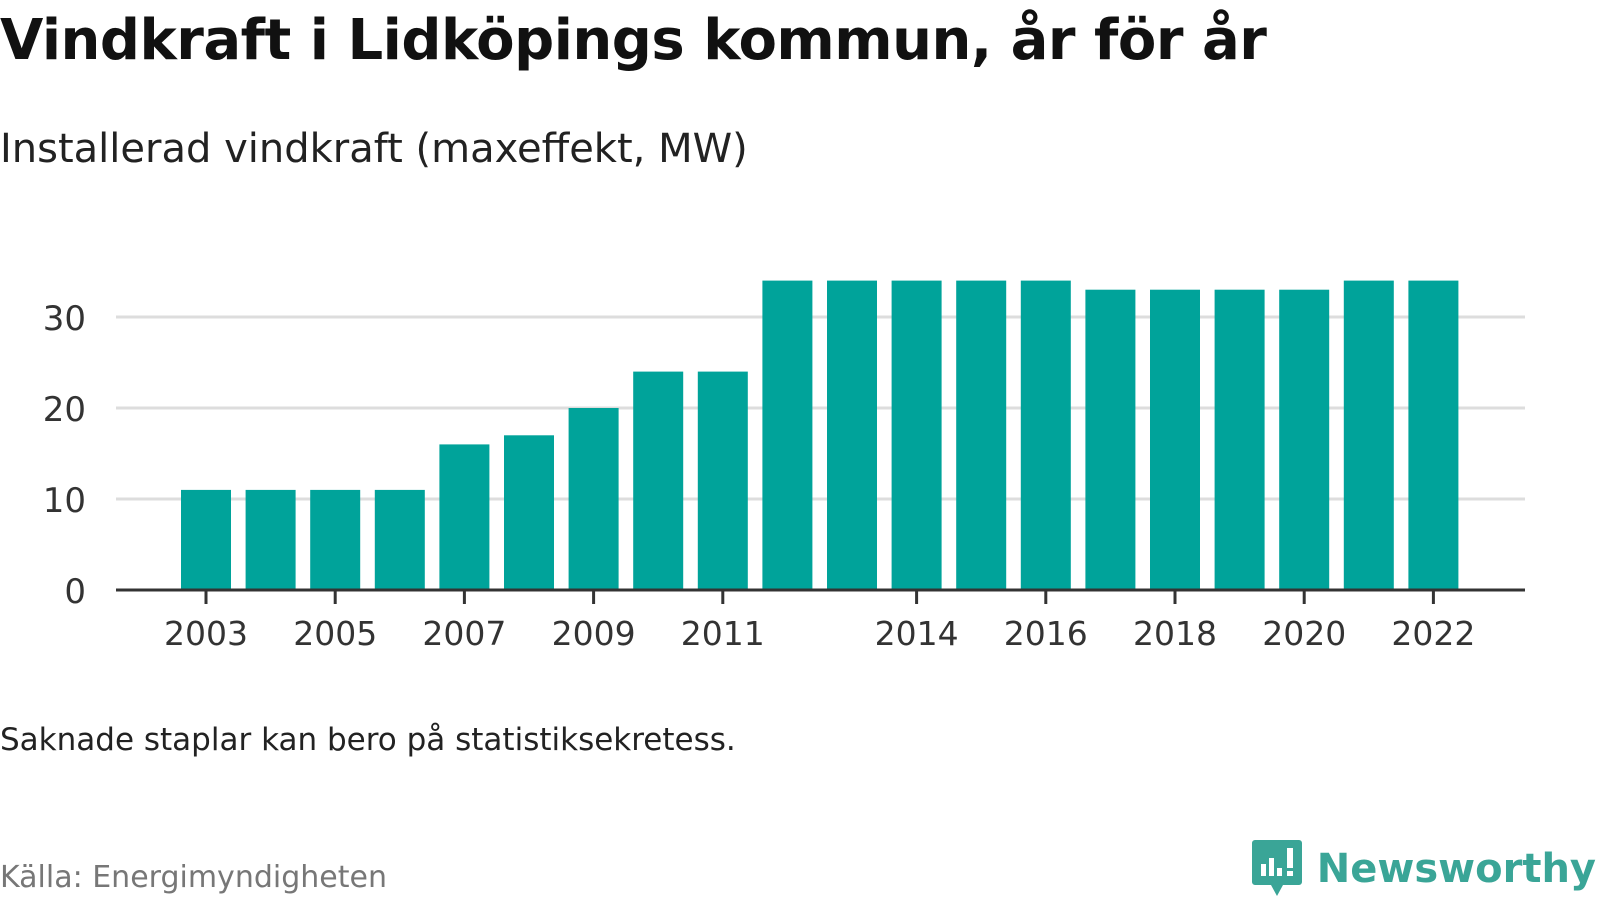 Image resolution: width=1600 pixels, height=900 pixels. Describe the element at coordinates (593, 499) in the screenshot. I see `bar-2009` at that location.